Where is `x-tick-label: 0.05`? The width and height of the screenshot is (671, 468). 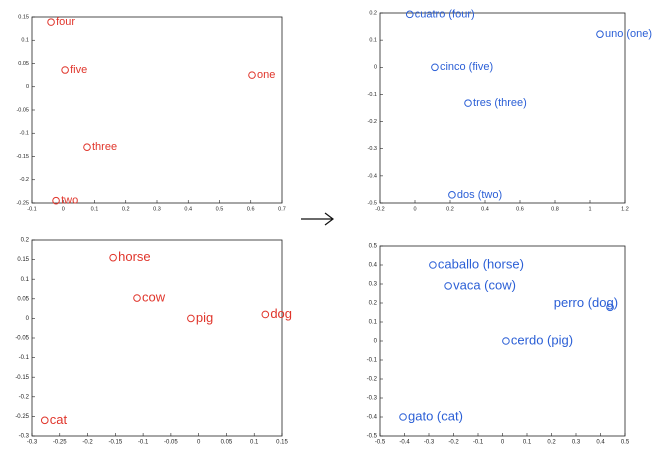 x-tick-label: 0.05 is located at coordinates (227, 443).